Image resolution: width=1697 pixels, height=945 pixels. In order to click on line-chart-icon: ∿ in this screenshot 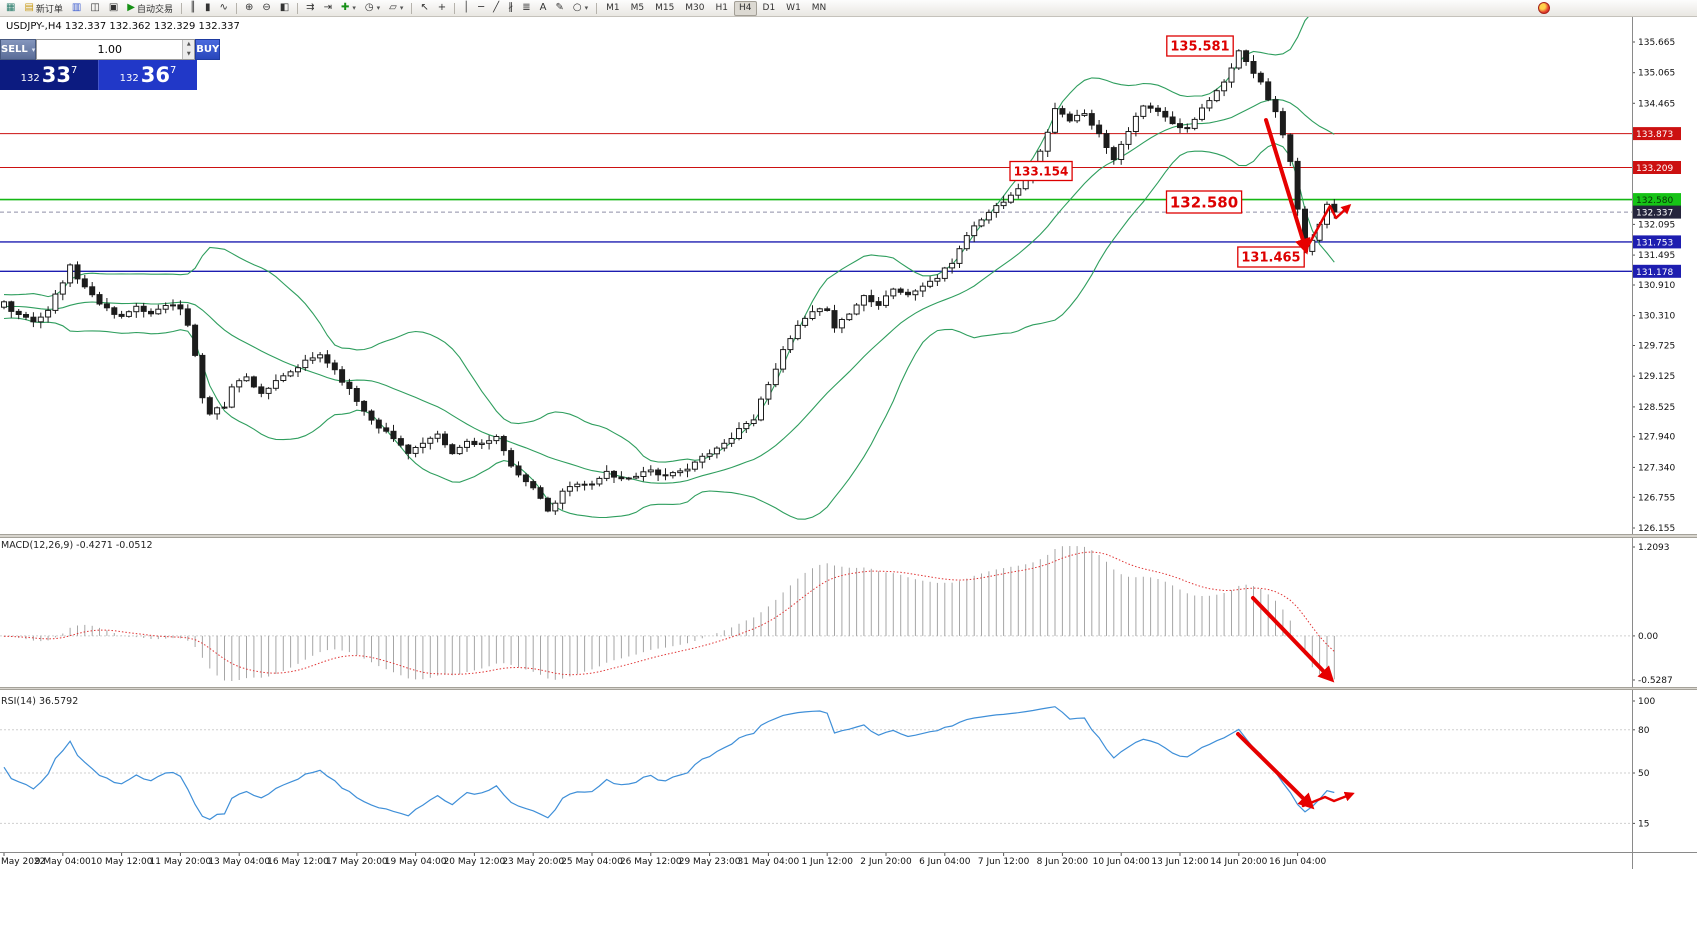, I will do `click(224, 8)`.